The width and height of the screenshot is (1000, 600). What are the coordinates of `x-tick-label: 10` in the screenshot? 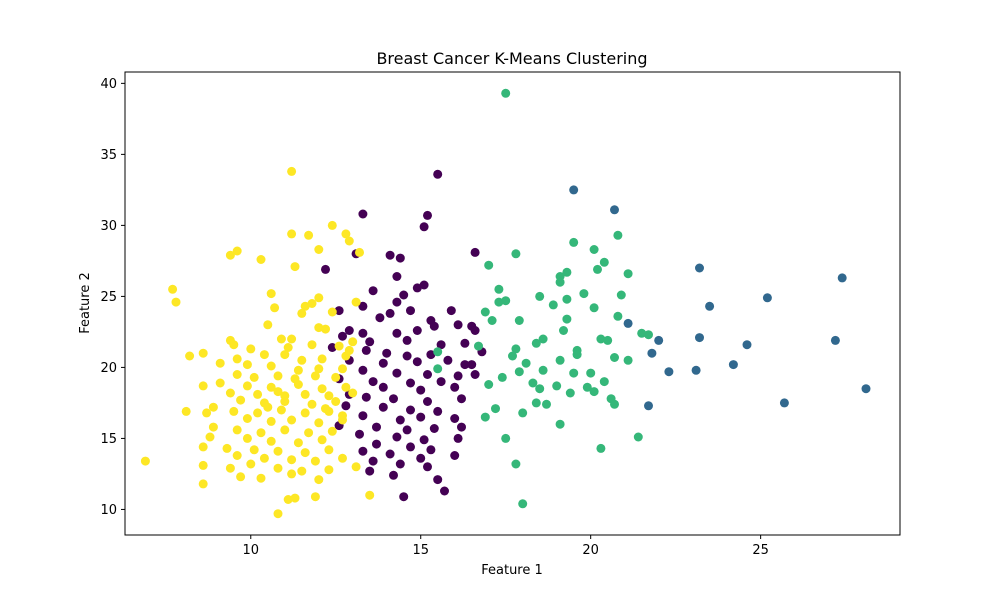 It's located at (250, 550).